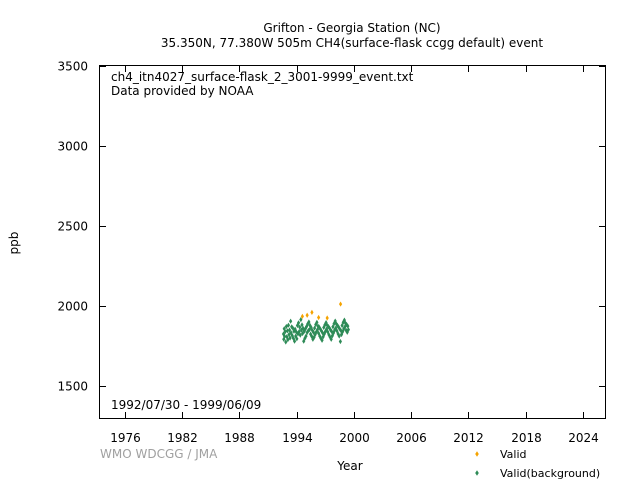  I want to click on data-points, so click(315, 323).